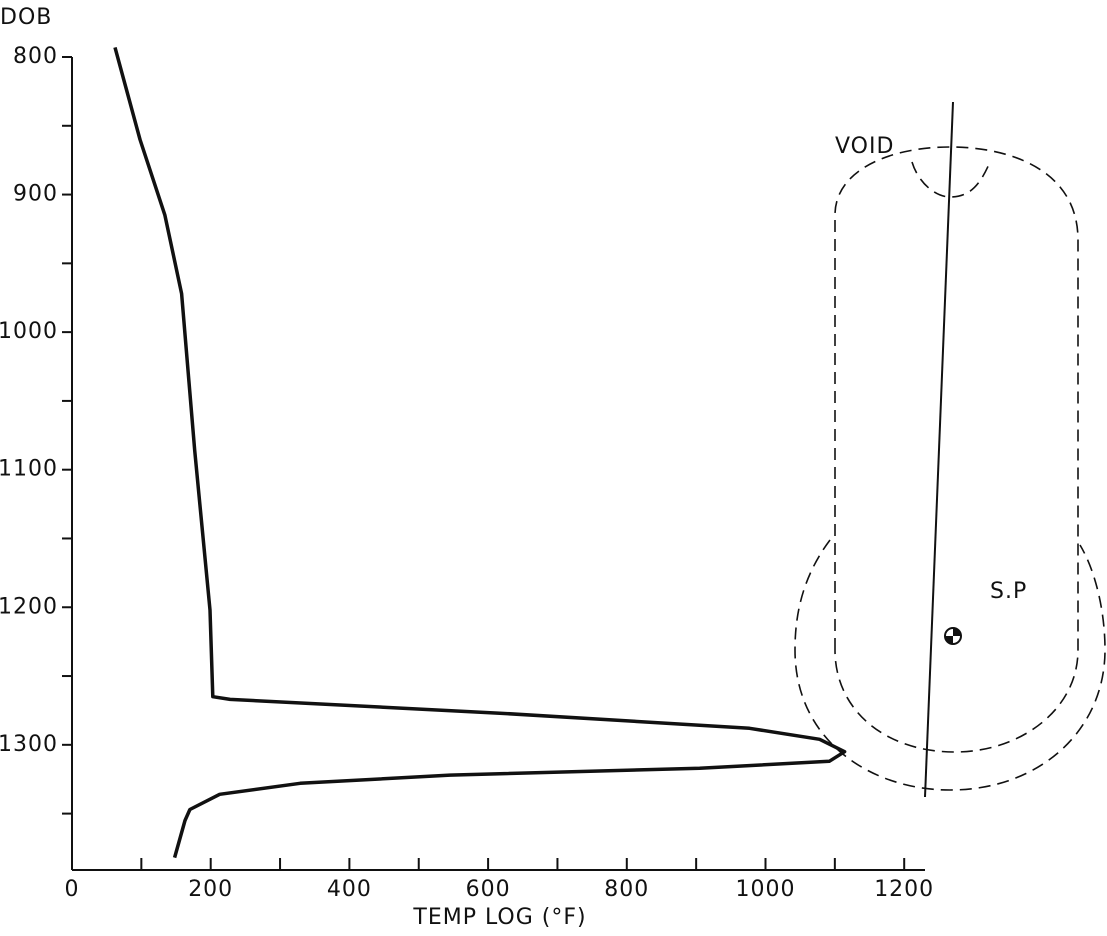  What do you see at coordinates (939, 449) in the screenshot?
I see `well-line` at bounding box center [939, 449].